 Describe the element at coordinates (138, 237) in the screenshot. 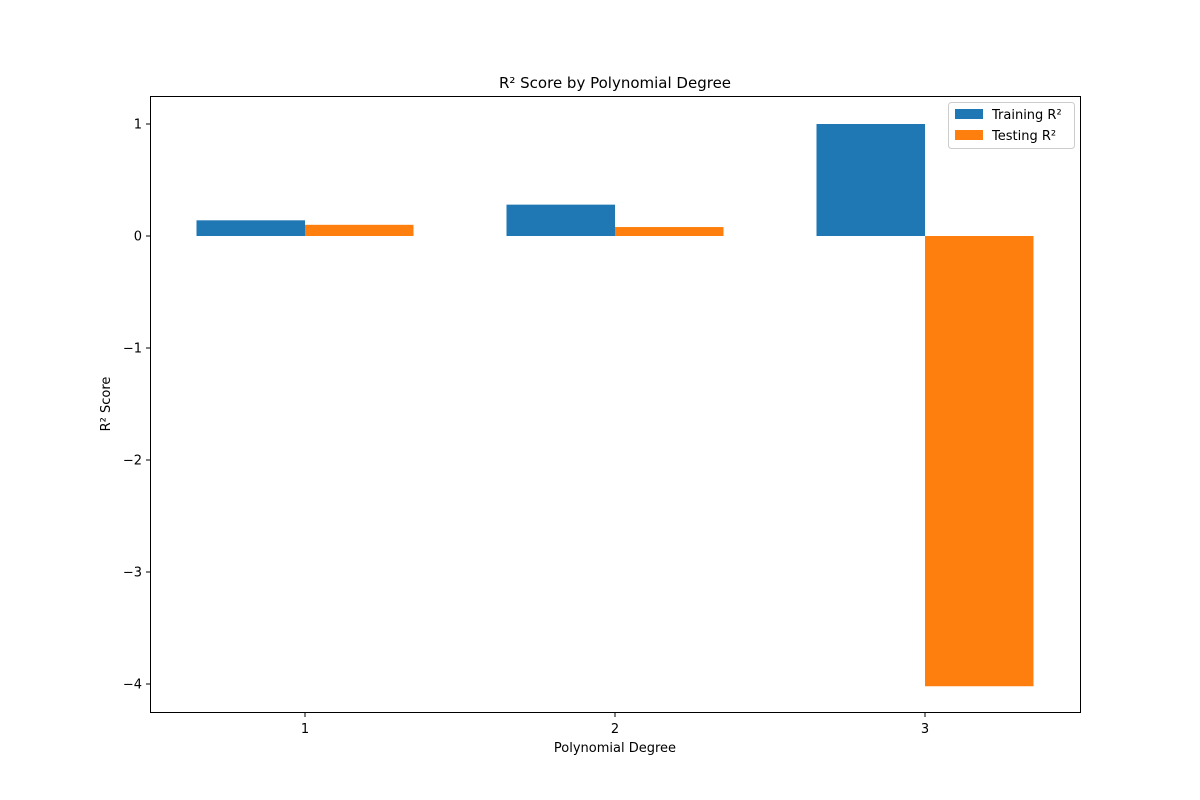

I see `y-tick-label: 0` at that location.